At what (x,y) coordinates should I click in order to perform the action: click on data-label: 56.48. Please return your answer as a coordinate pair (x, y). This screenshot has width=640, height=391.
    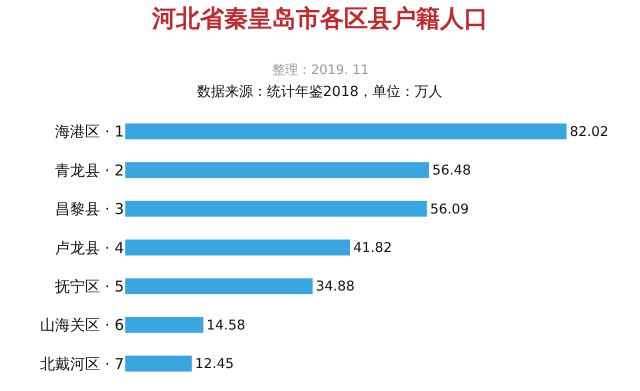
    Looking at the image, I should click on (451, 170).